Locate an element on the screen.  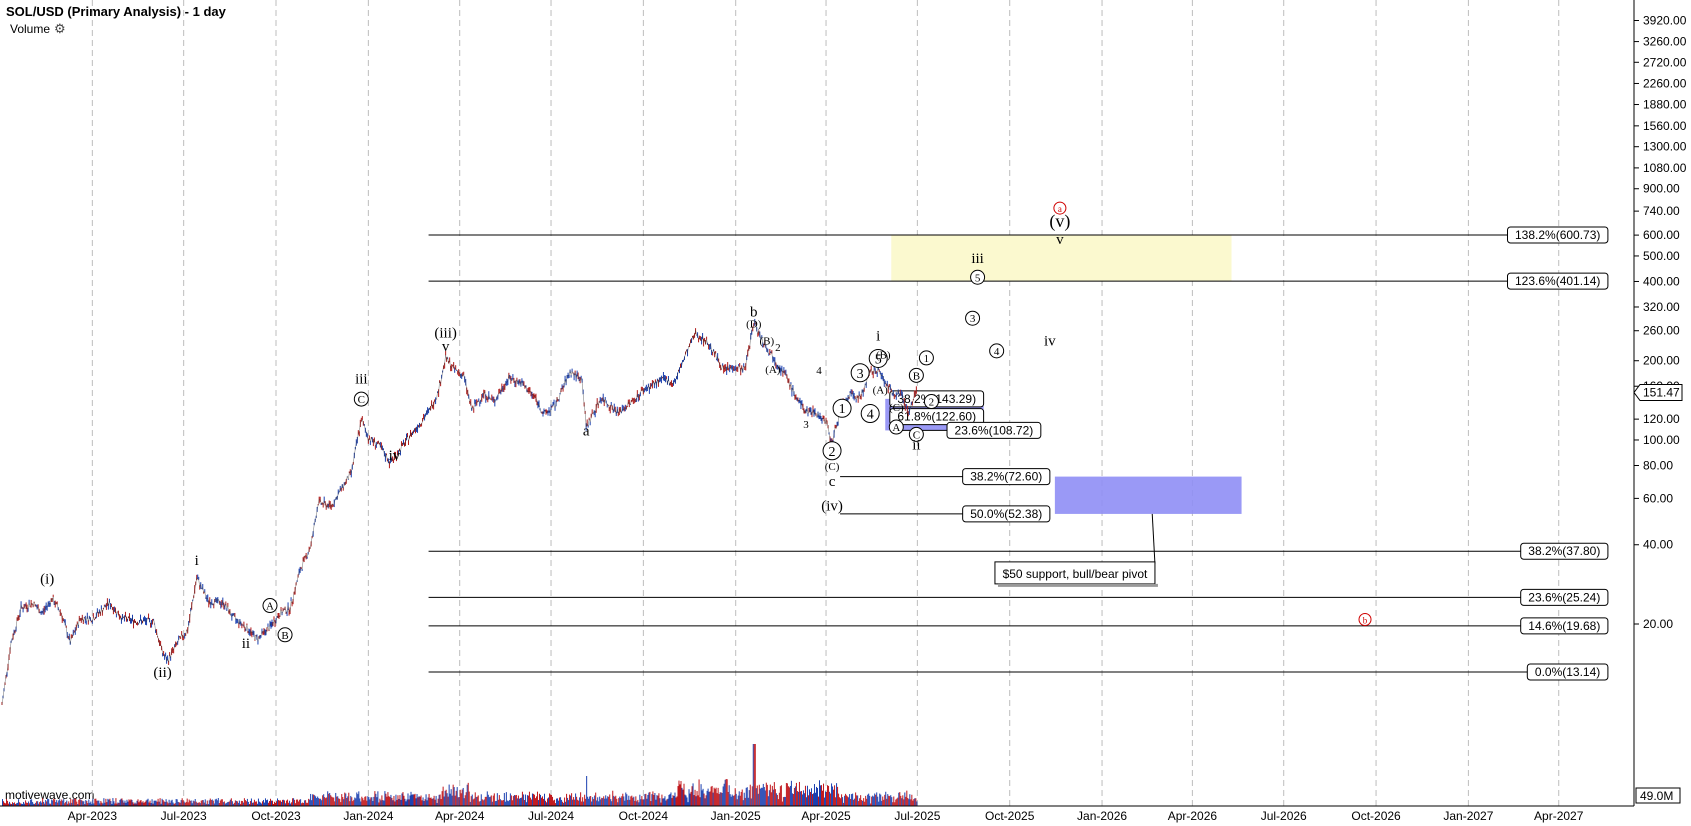
y-tick-label: 1560.00 is located at coordinates (1665, 126).